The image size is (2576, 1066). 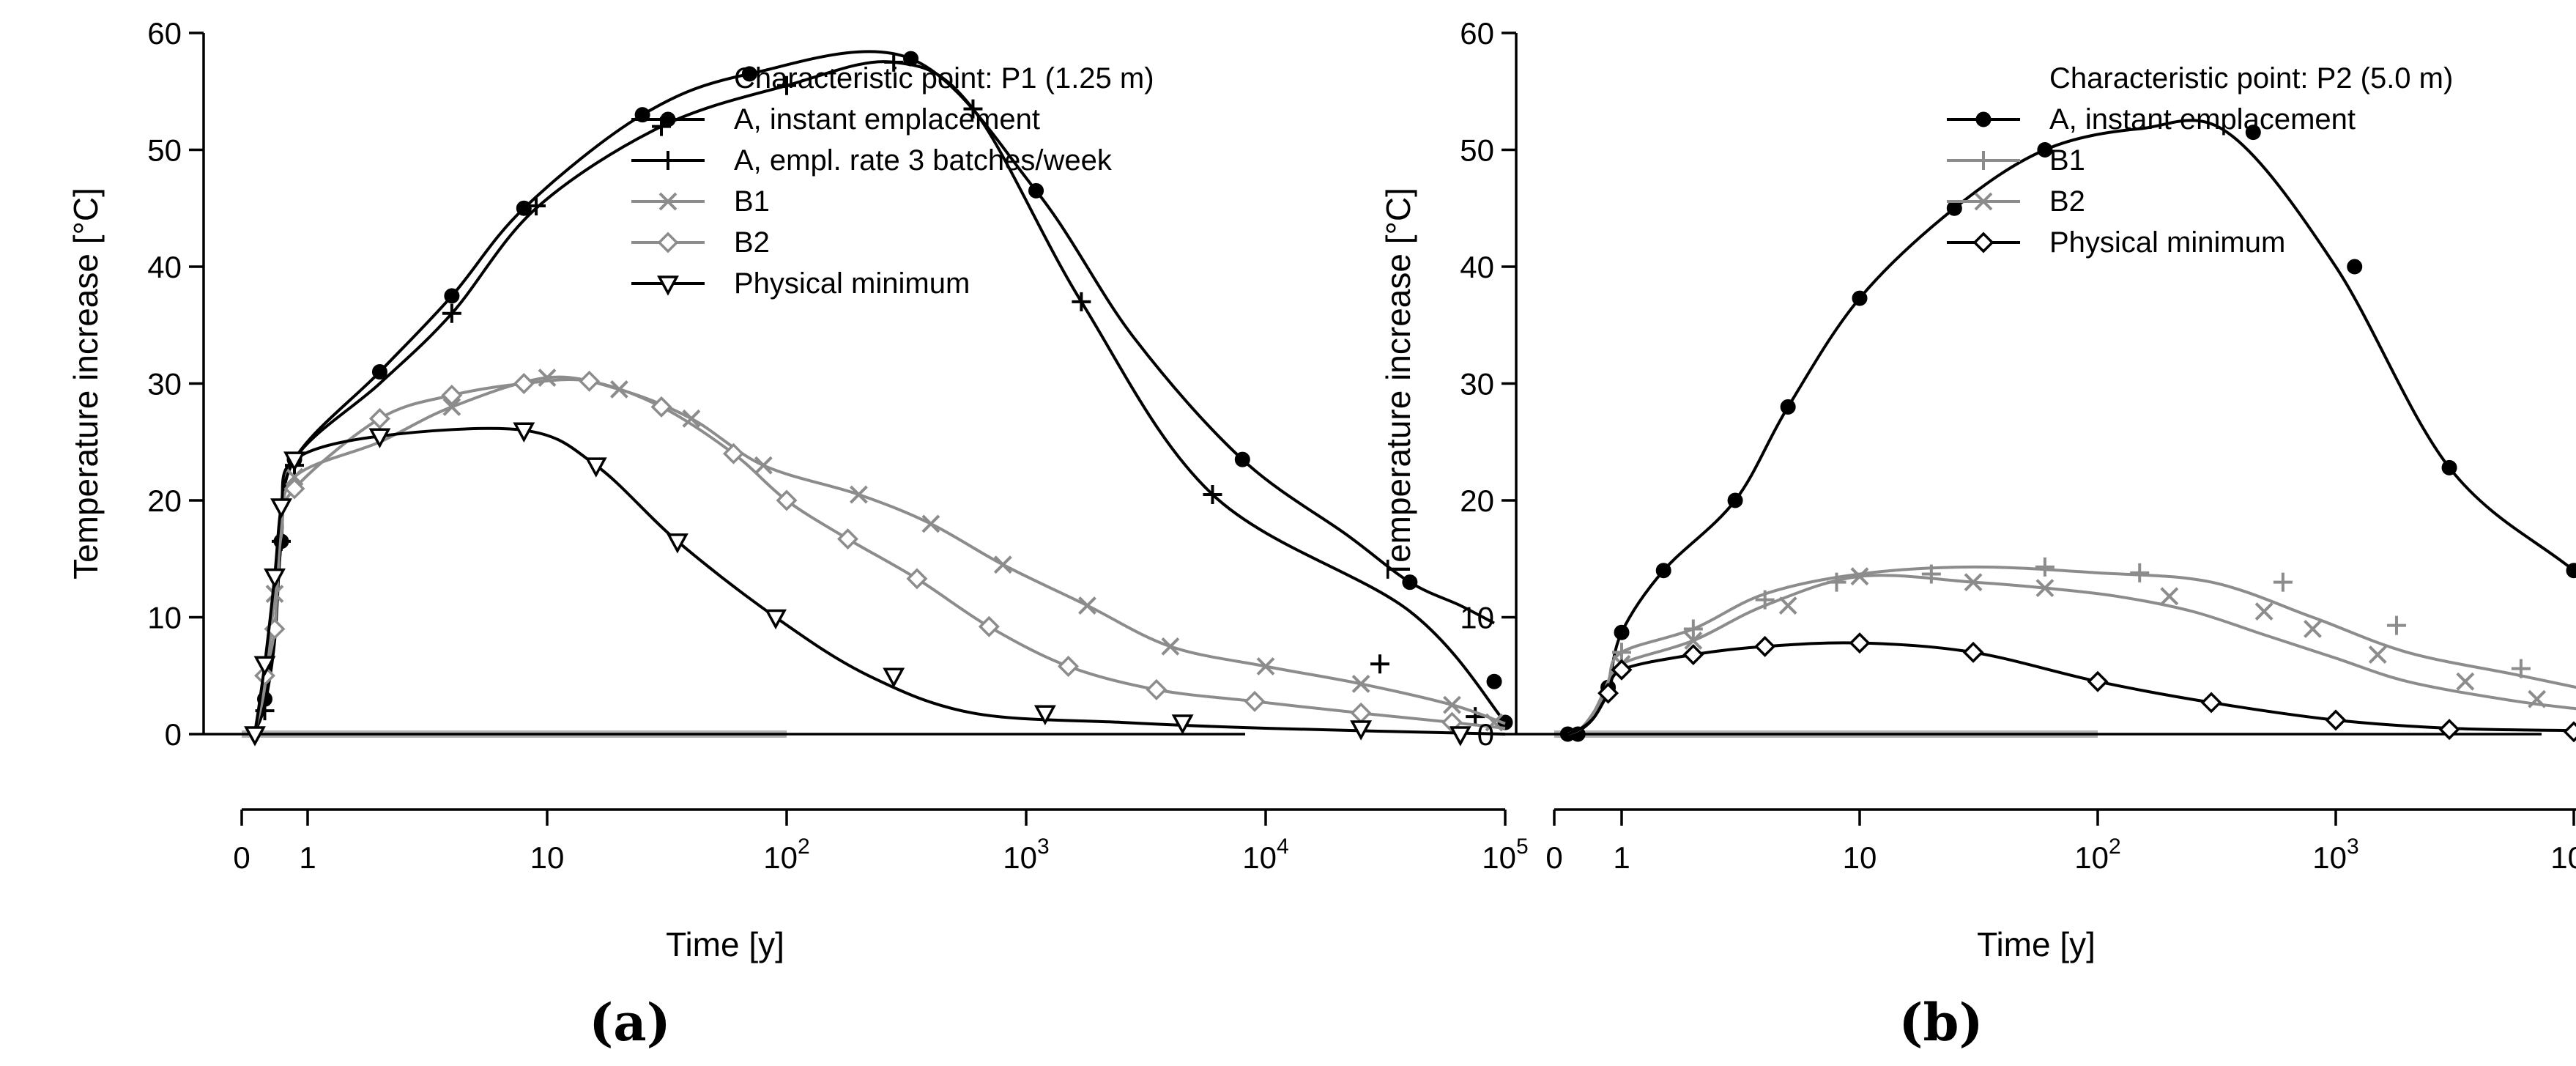 I want to click on legend-label: Physical minimum, so click(x=2167, y=242).